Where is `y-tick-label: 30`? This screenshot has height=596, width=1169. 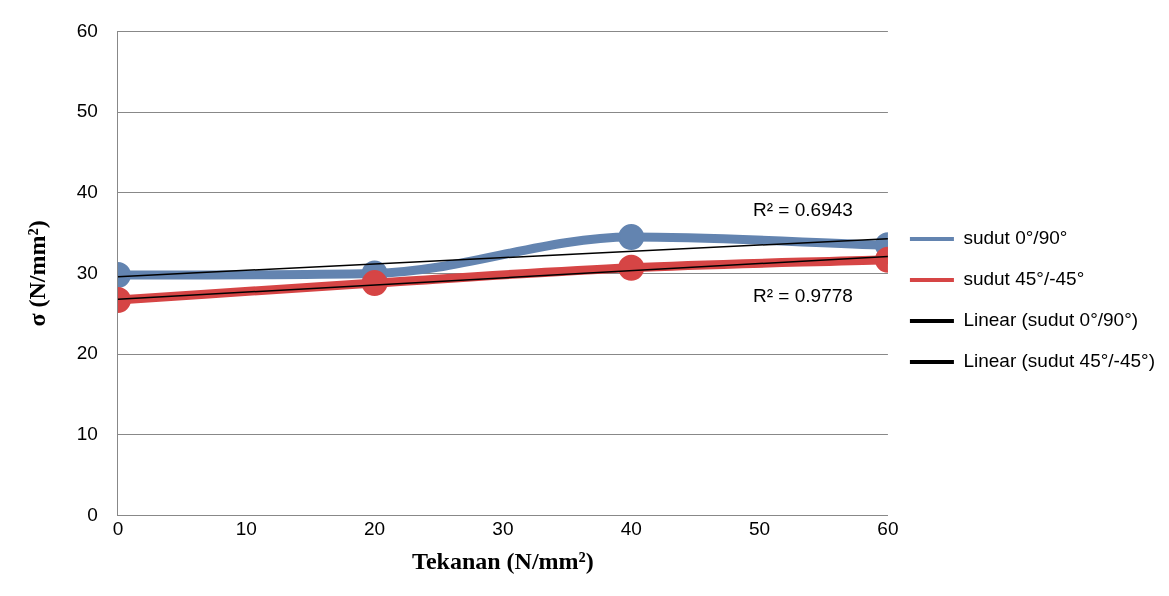 y-tick-label: 30 is located at coordinates (87, 272).